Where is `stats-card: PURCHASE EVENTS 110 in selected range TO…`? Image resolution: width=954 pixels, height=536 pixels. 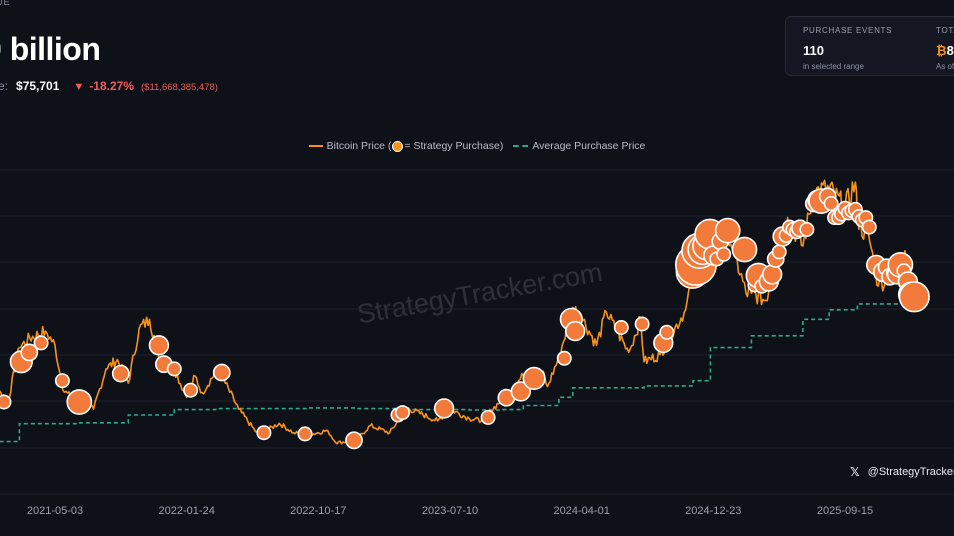
stats-card: PURCHASE EVENTS 110 in selected range TO… is located at coordinates (869, 46).